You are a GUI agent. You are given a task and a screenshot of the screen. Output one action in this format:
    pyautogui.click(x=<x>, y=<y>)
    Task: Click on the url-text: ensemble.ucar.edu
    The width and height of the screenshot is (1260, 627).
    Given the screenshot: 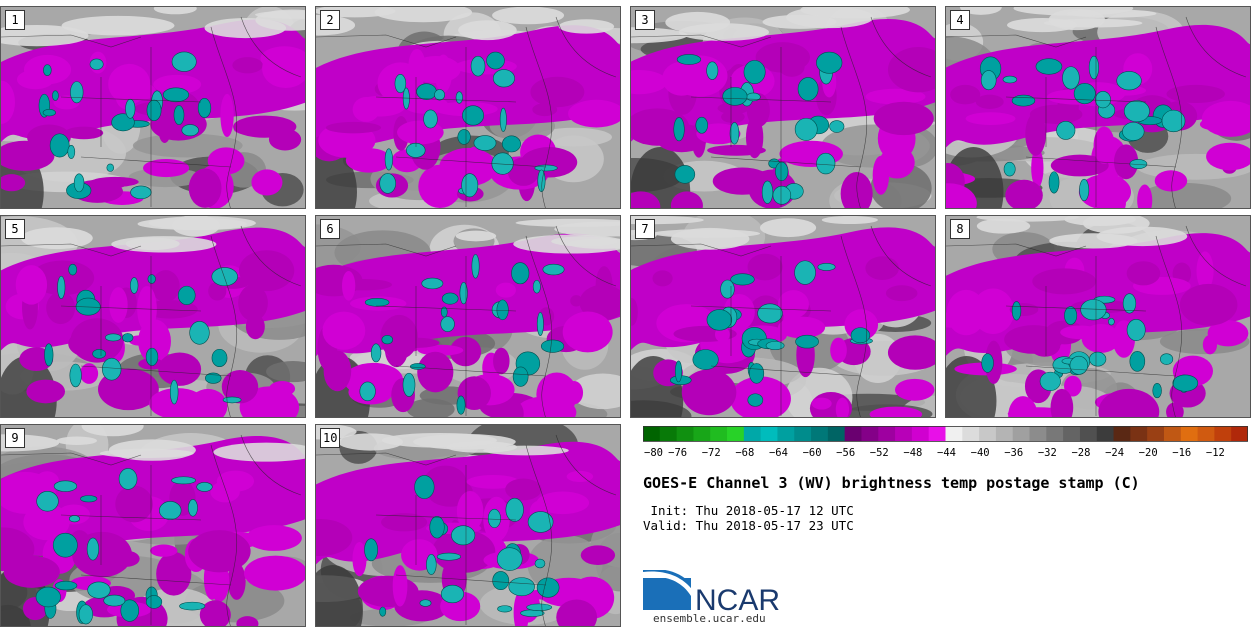 What is the action you would take?
    pyautogui.click(x=709, y=618)
    